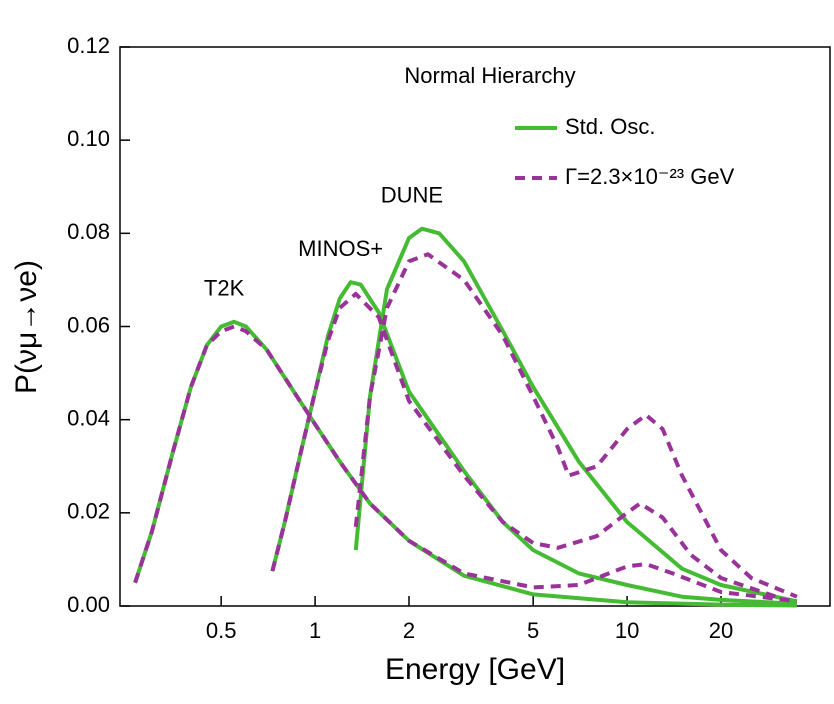 This screenshot has height=704, width=834. Describe the element at coordinates (533, 630) in the screenshot. I see `x-tick-label: 5` at that location.